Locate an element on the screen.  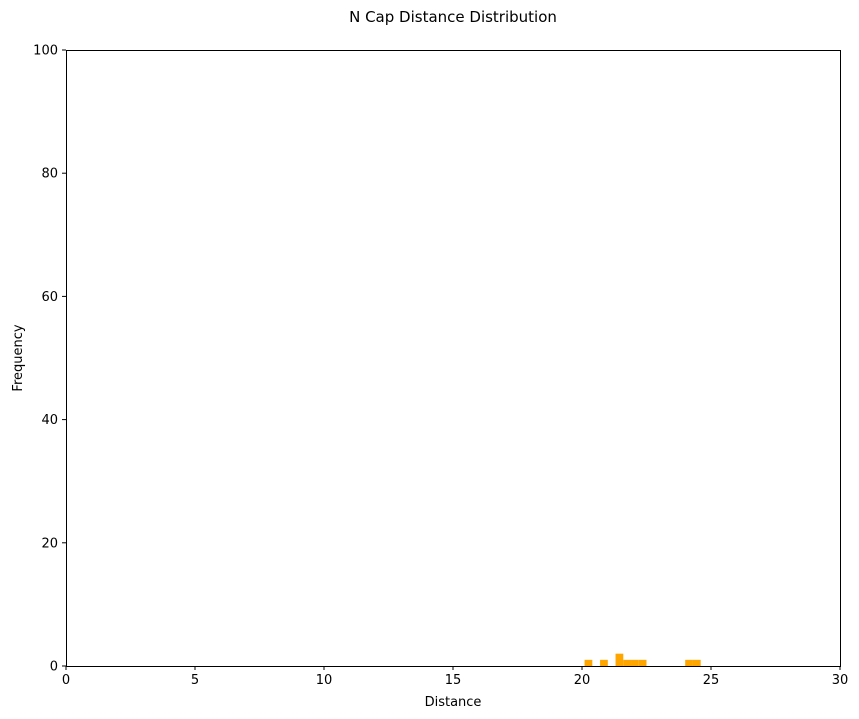
x-axis-ticks: 0 5 10 15 20 25 30 is located at coordinates (455, 677).